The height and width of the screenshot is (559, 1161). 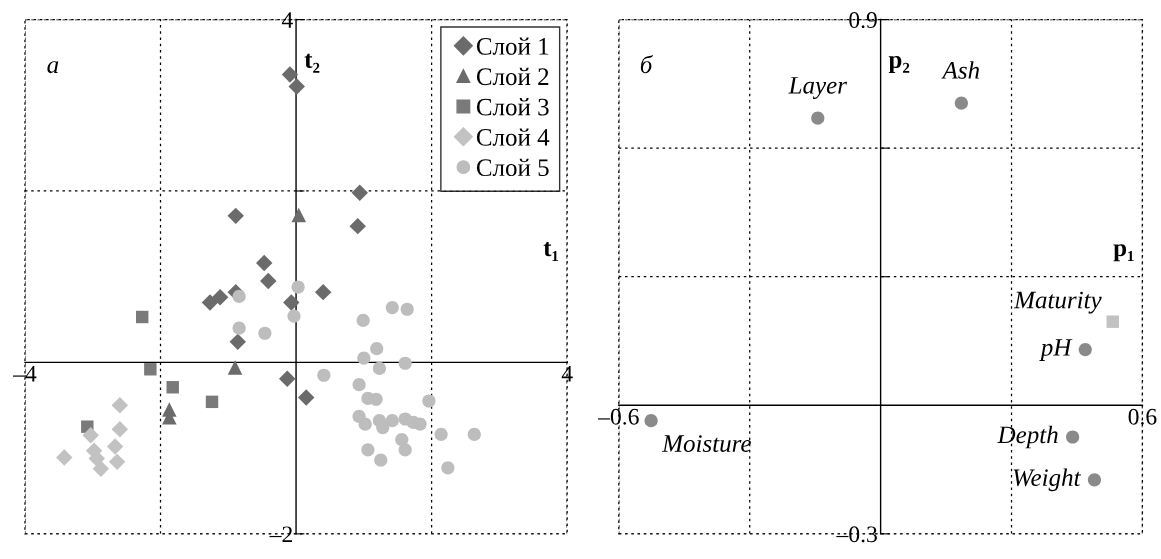 I want to click on legend-label: Слой 2, so click(x=512, y=76).